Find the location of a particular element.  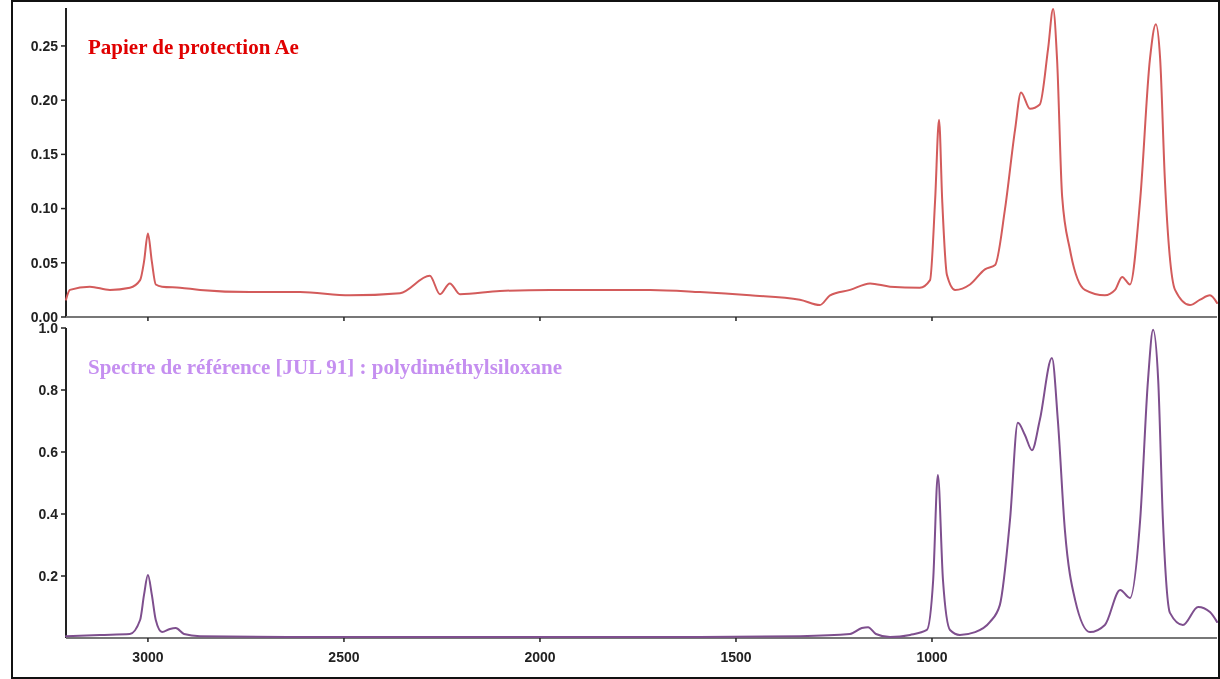

x-tick-label: 2500 is located at coordinates (344, 657).